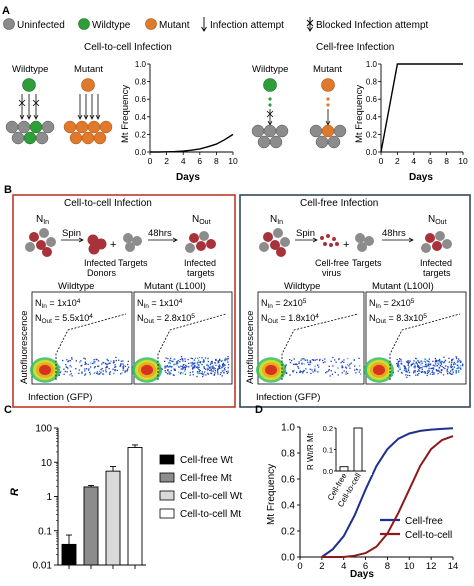 Image resolution: width=474 pixels, height=586 pixels. I want to click on legend-blocked: Blocked Infection attempt, so click(372, 25).